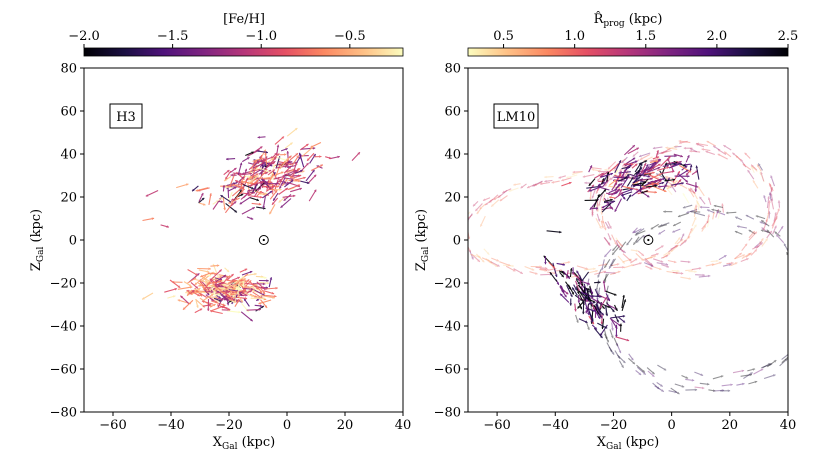  I want to click on right-panel-label: LM10, so click(516, 117).